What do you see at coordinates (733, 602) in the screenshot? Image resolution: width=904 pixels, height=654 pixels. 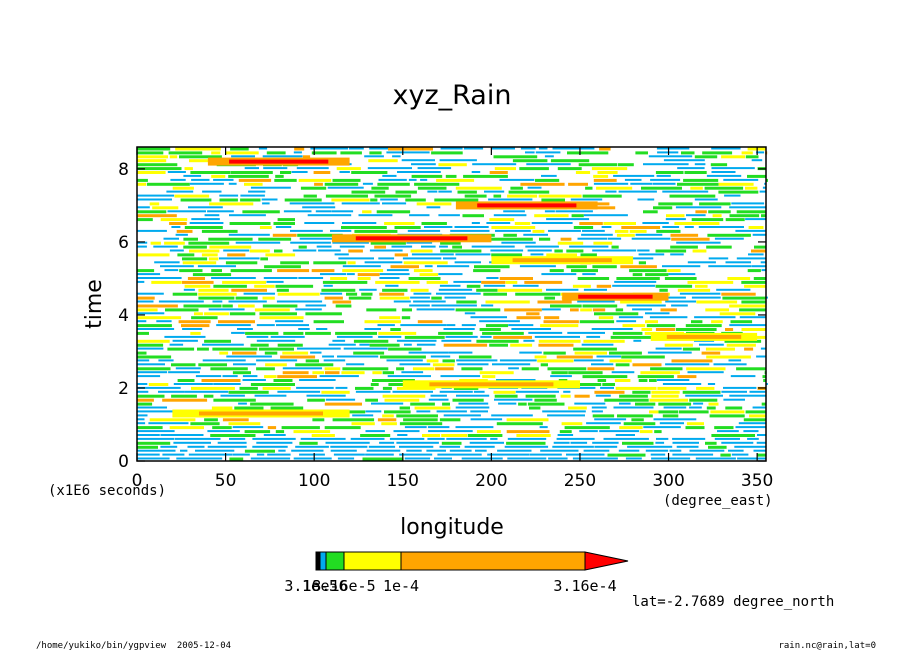 I see `lat-annotation: lat=-2.7689 degree_north` at bounding box center [733, 602].